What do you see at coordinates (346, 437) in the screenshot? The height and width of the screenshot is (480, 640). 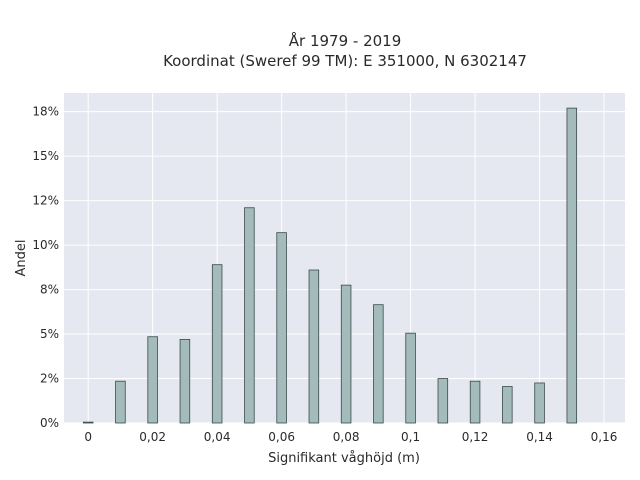 I see `x-tick-label: 0,08` at bounding box center [346, 437].